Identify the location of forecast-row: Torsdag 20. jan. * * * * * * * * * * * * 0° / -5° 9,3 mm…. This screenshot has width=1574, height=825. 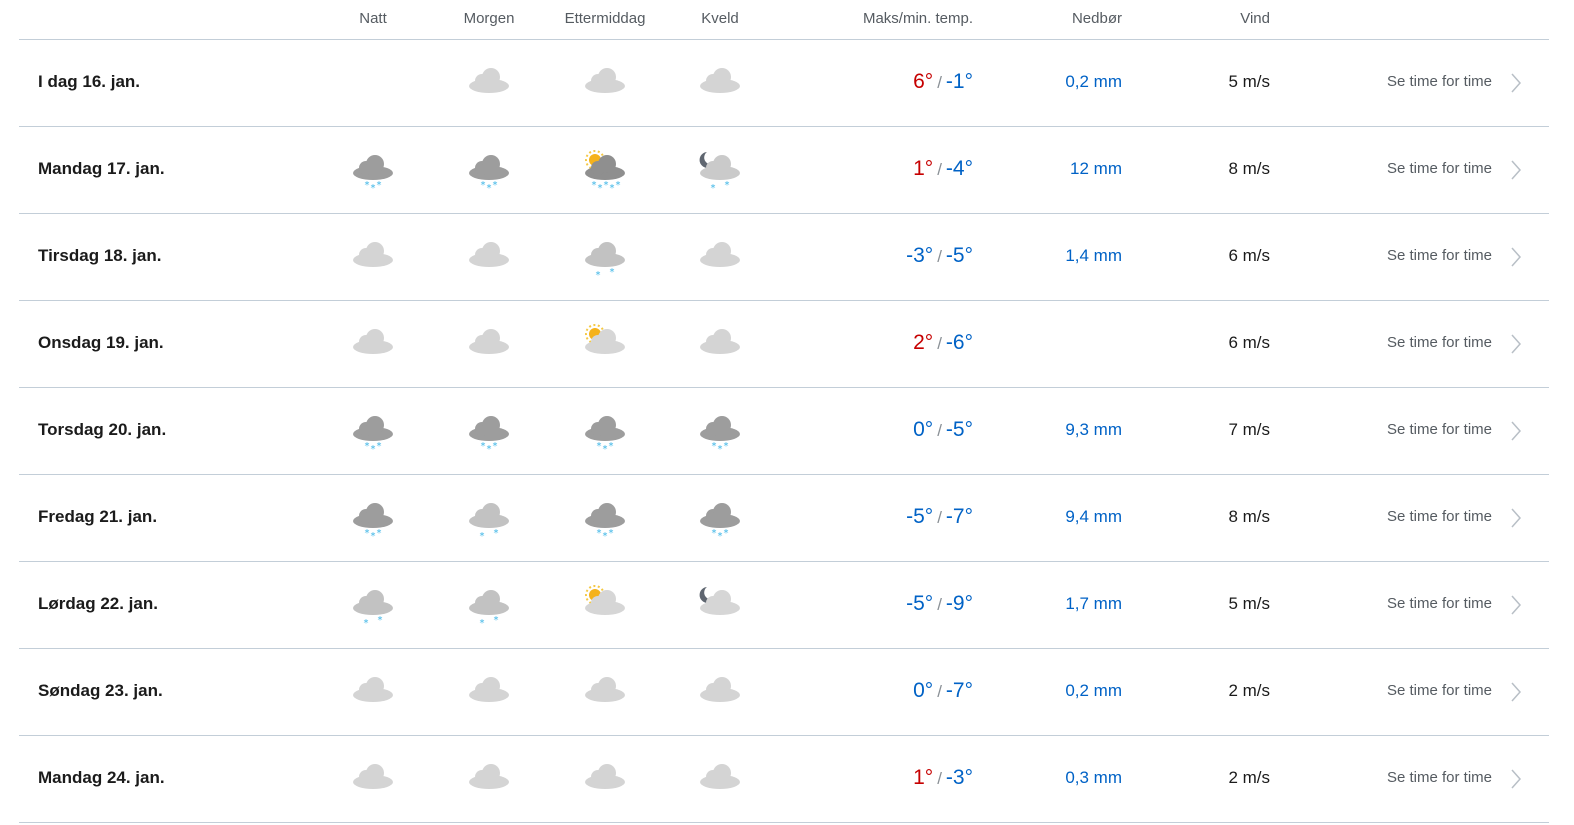
(784, 431).